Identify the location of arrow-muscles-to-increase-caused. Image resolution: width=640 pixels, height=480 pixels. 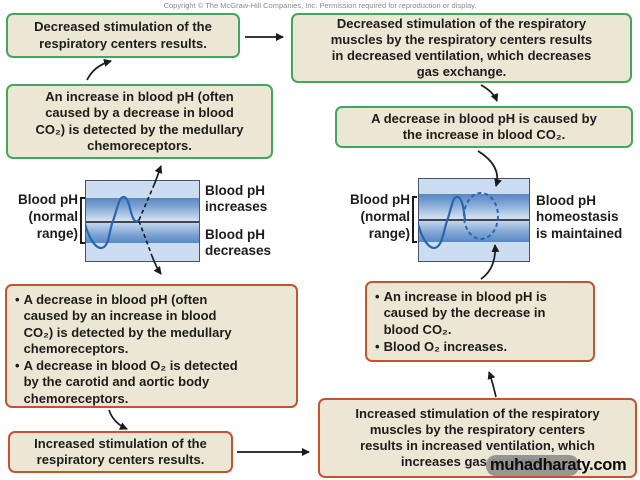
(492, 384).